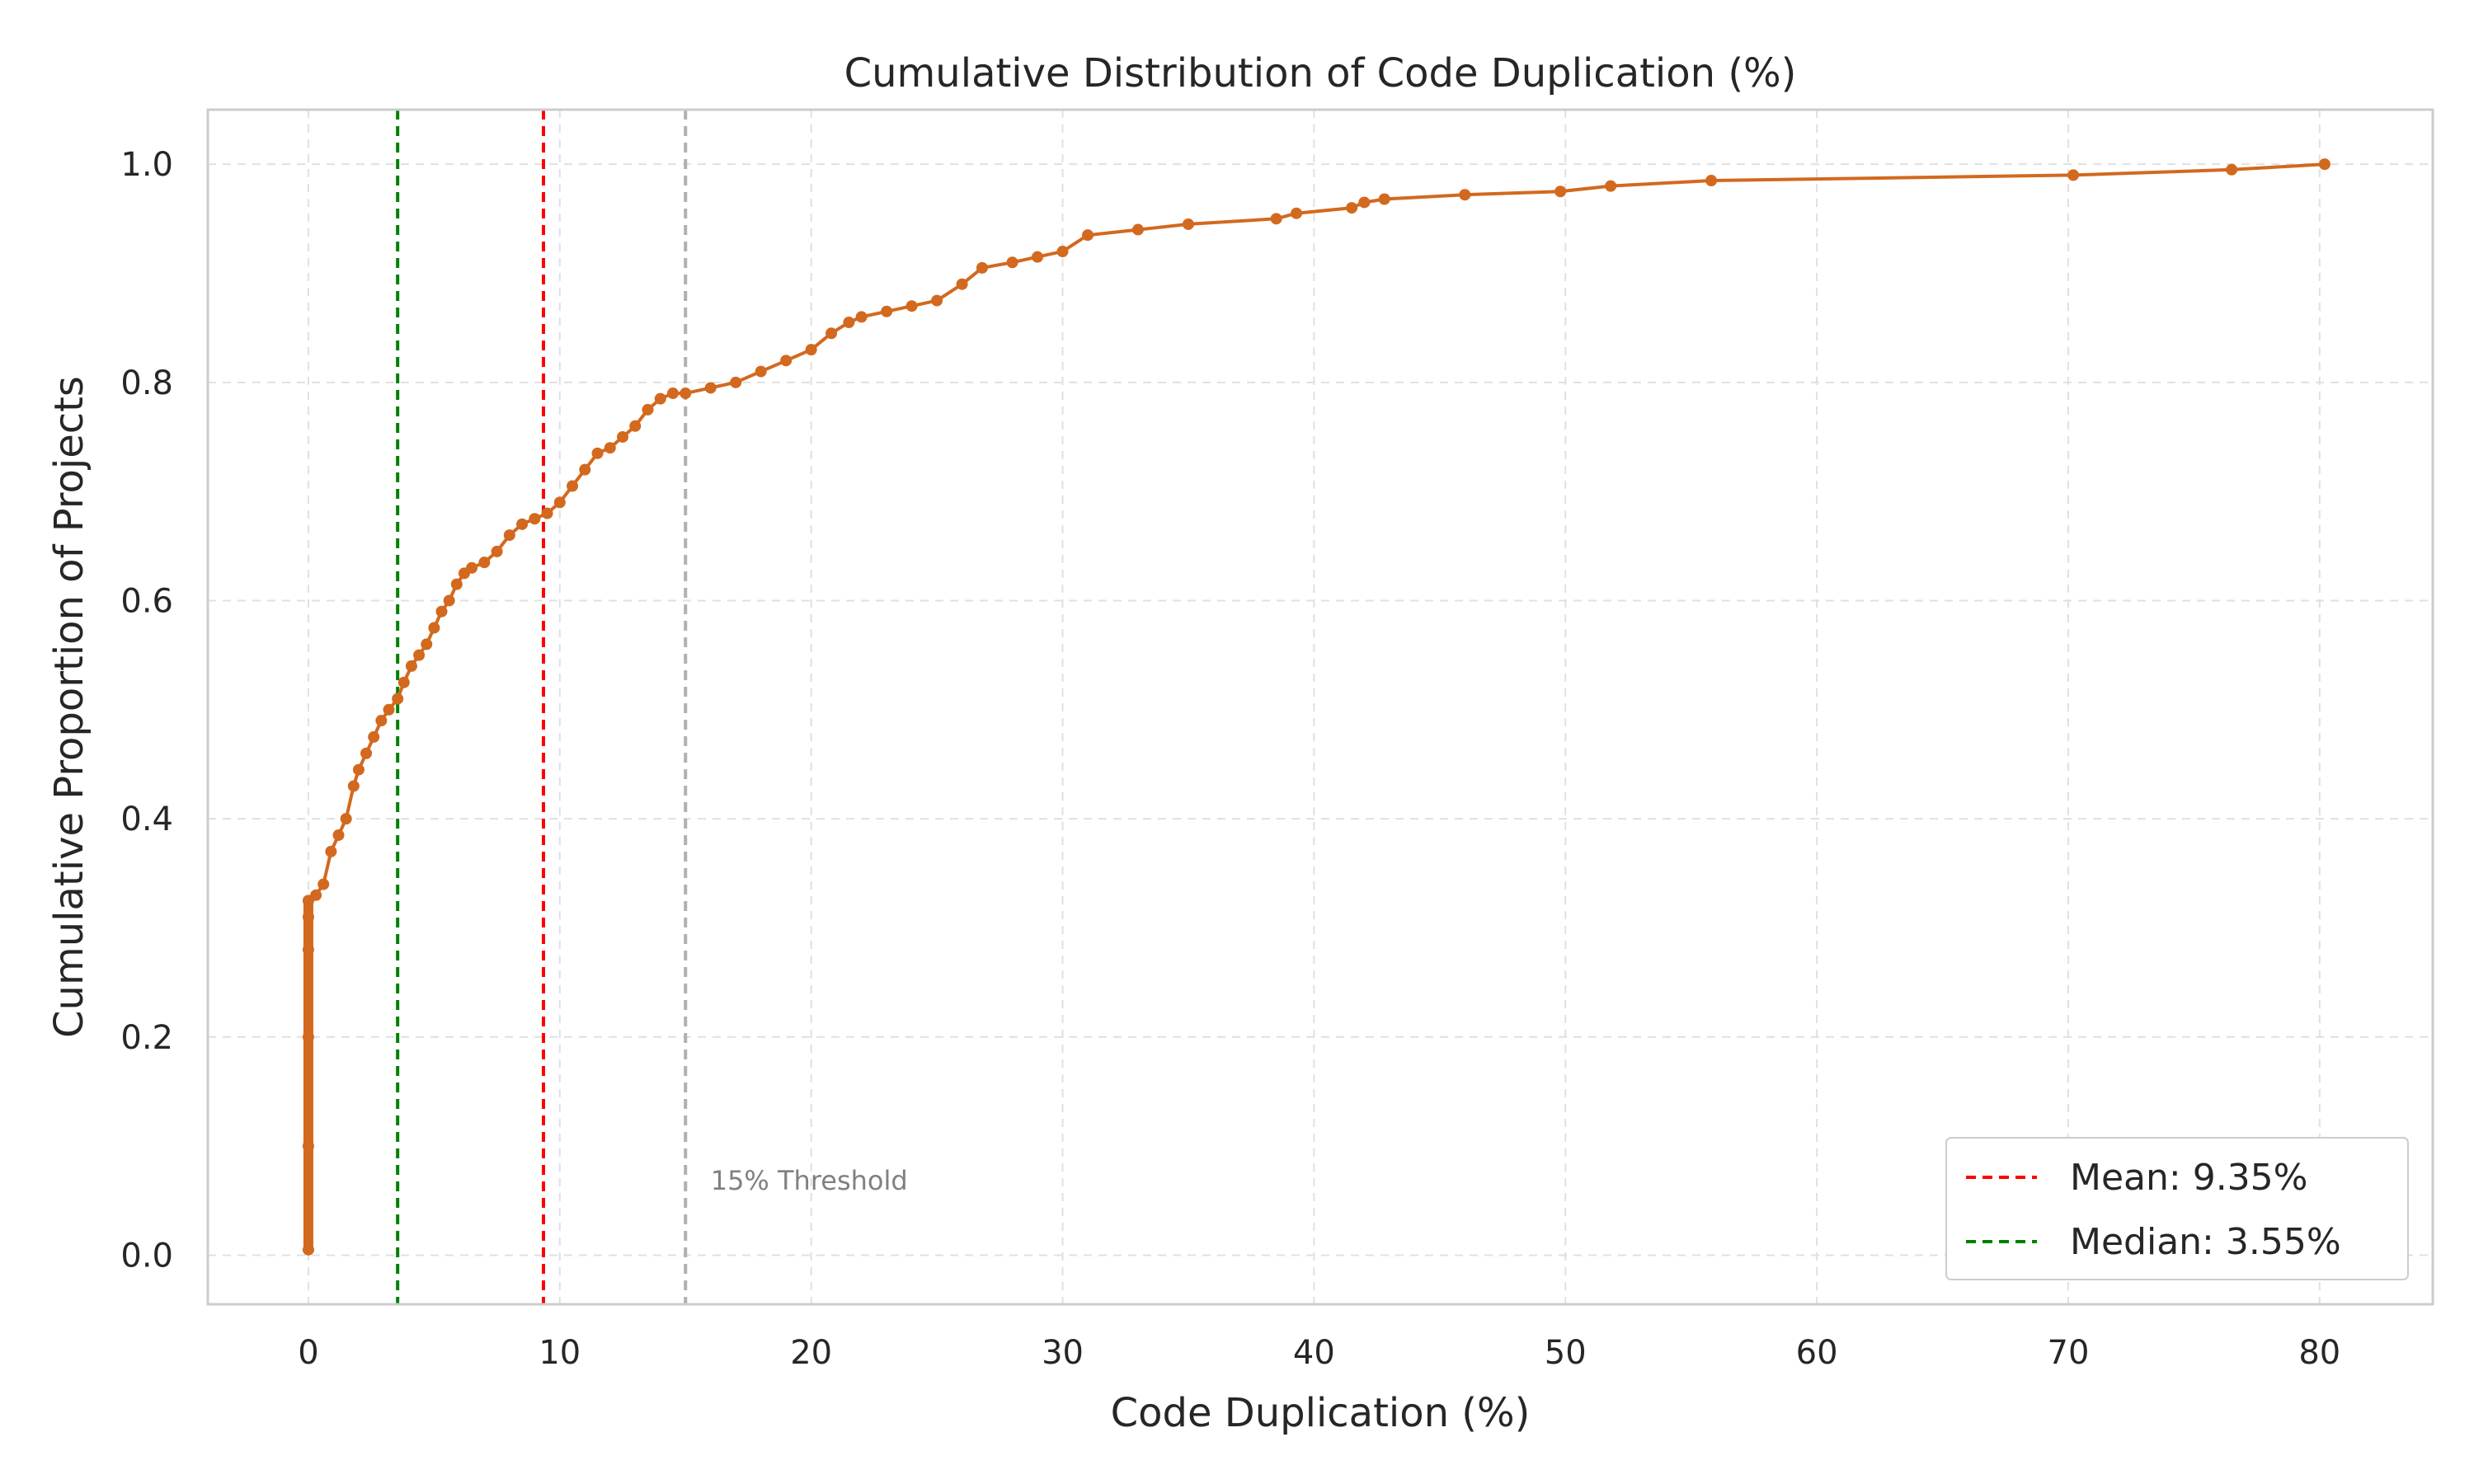 This screenshot has height=1484, width=2474. I want to click on threshold-annotation: 15% Threshold, so click(809, 1180).